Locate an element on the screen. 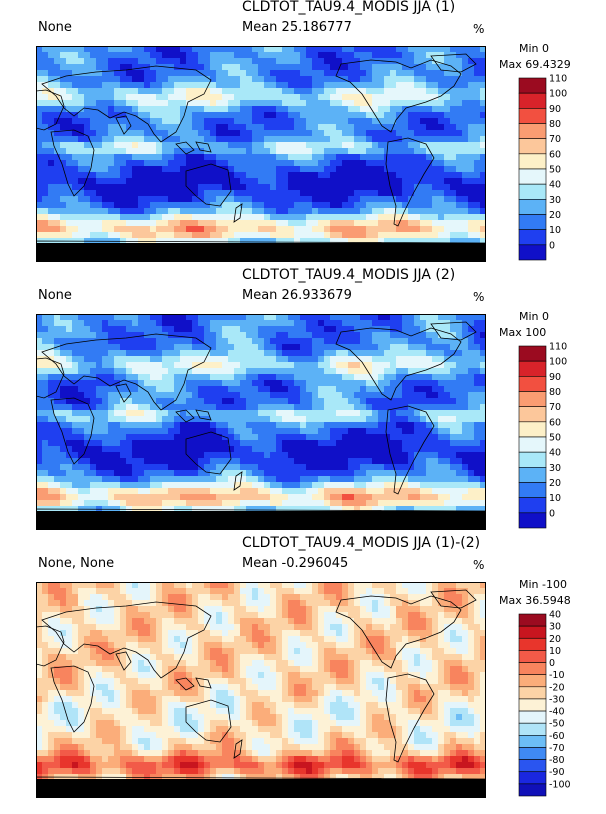  colorbar-tick-label: -90 is located at coordinates (557, 772).